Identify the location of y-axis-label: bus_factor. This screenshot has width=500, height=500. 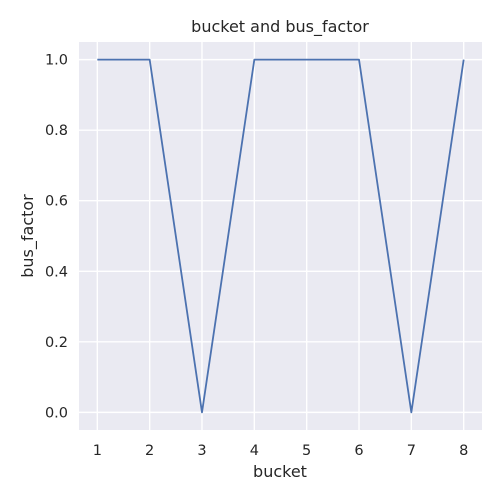
(28, 236).